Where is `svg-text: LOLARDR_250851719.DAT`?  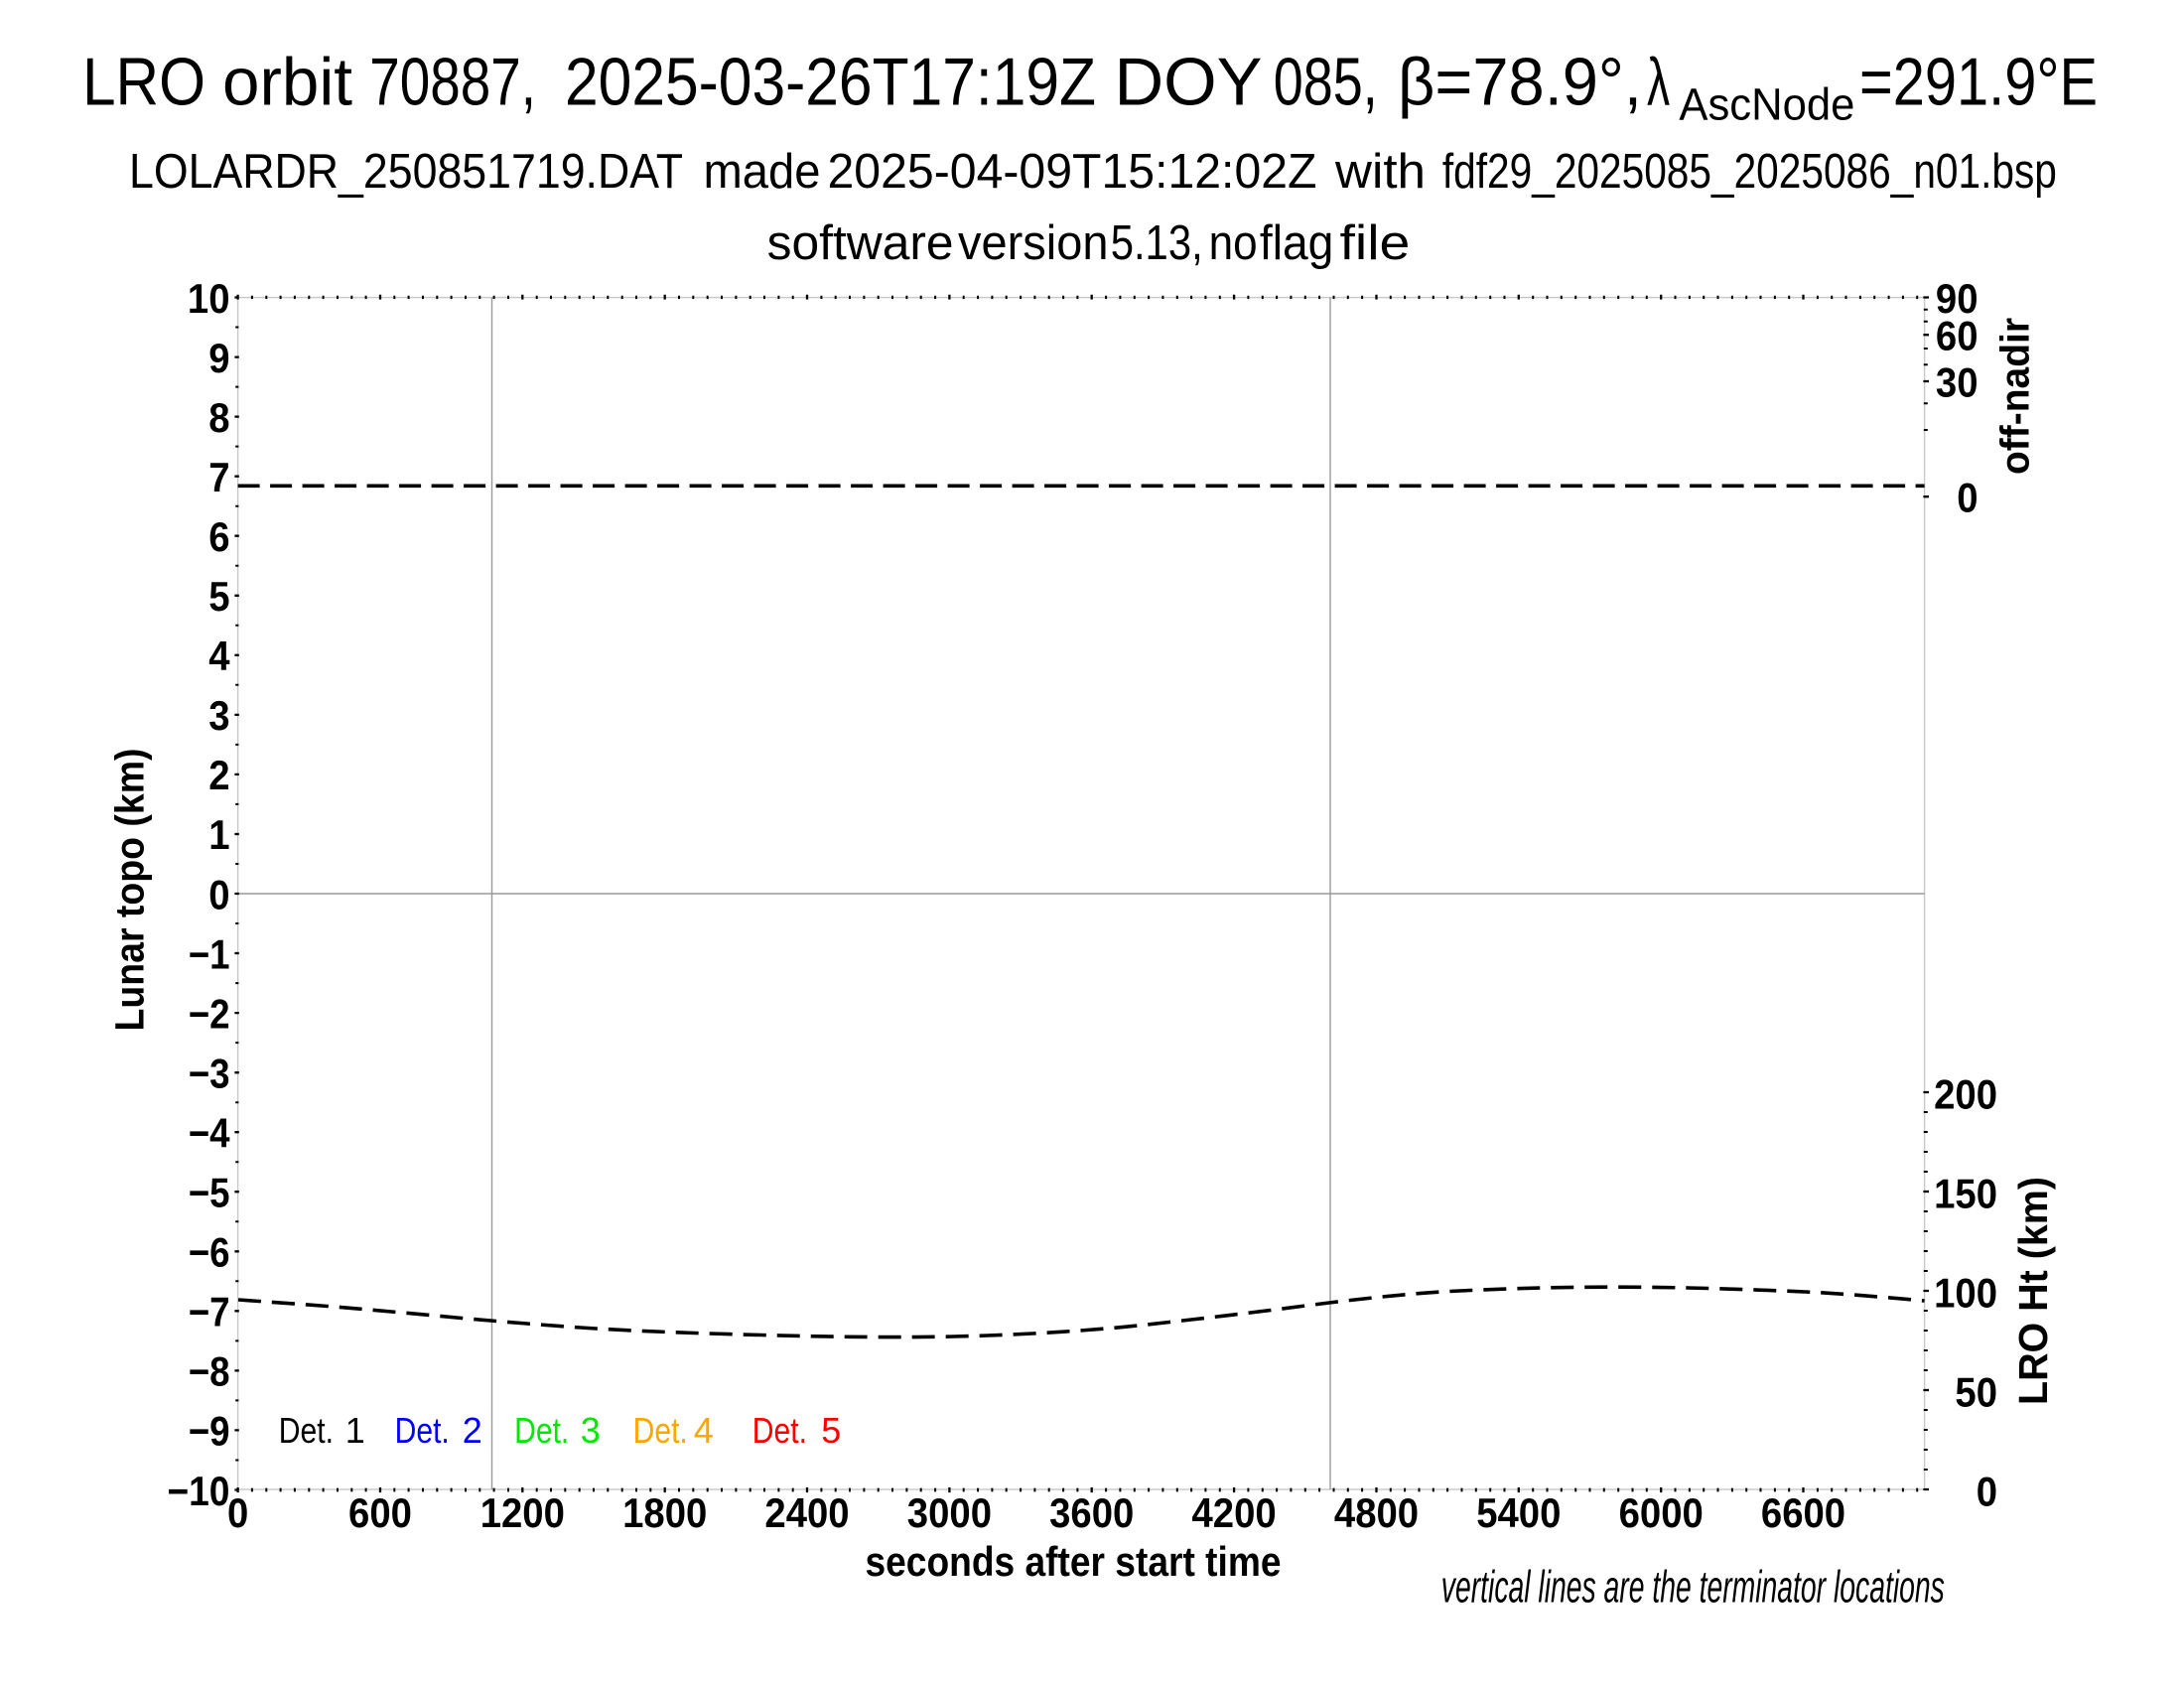
svg-text: LOLARDR_250851719.DAT is located at coordinates (406, 172).